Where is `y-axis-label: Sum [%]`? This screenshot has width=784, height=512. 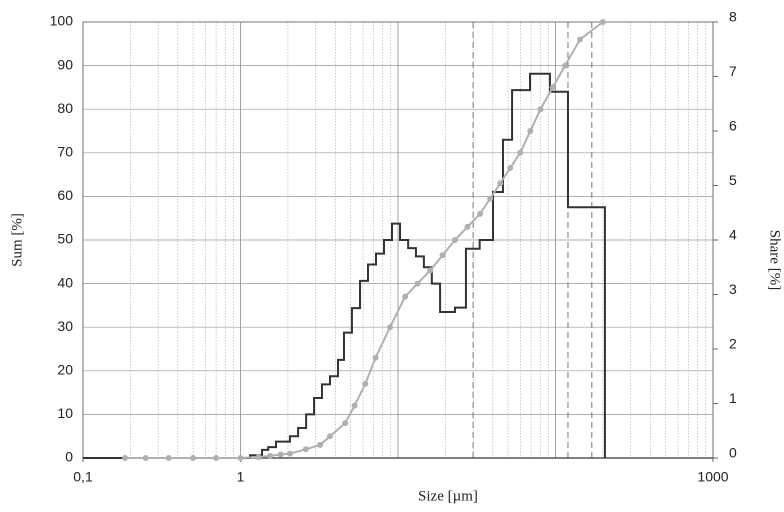 y-axis-label: Sum [%] is located at coordinates (17, 240).